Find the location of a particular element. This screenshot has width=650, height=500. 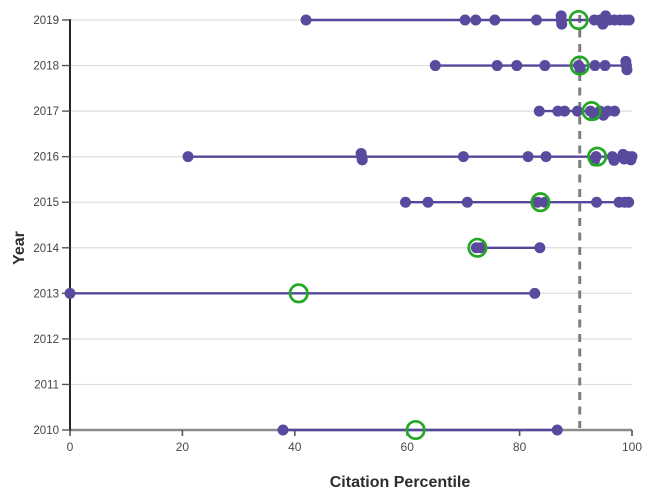

year-row-2013 is located at coordinates (302, 293).